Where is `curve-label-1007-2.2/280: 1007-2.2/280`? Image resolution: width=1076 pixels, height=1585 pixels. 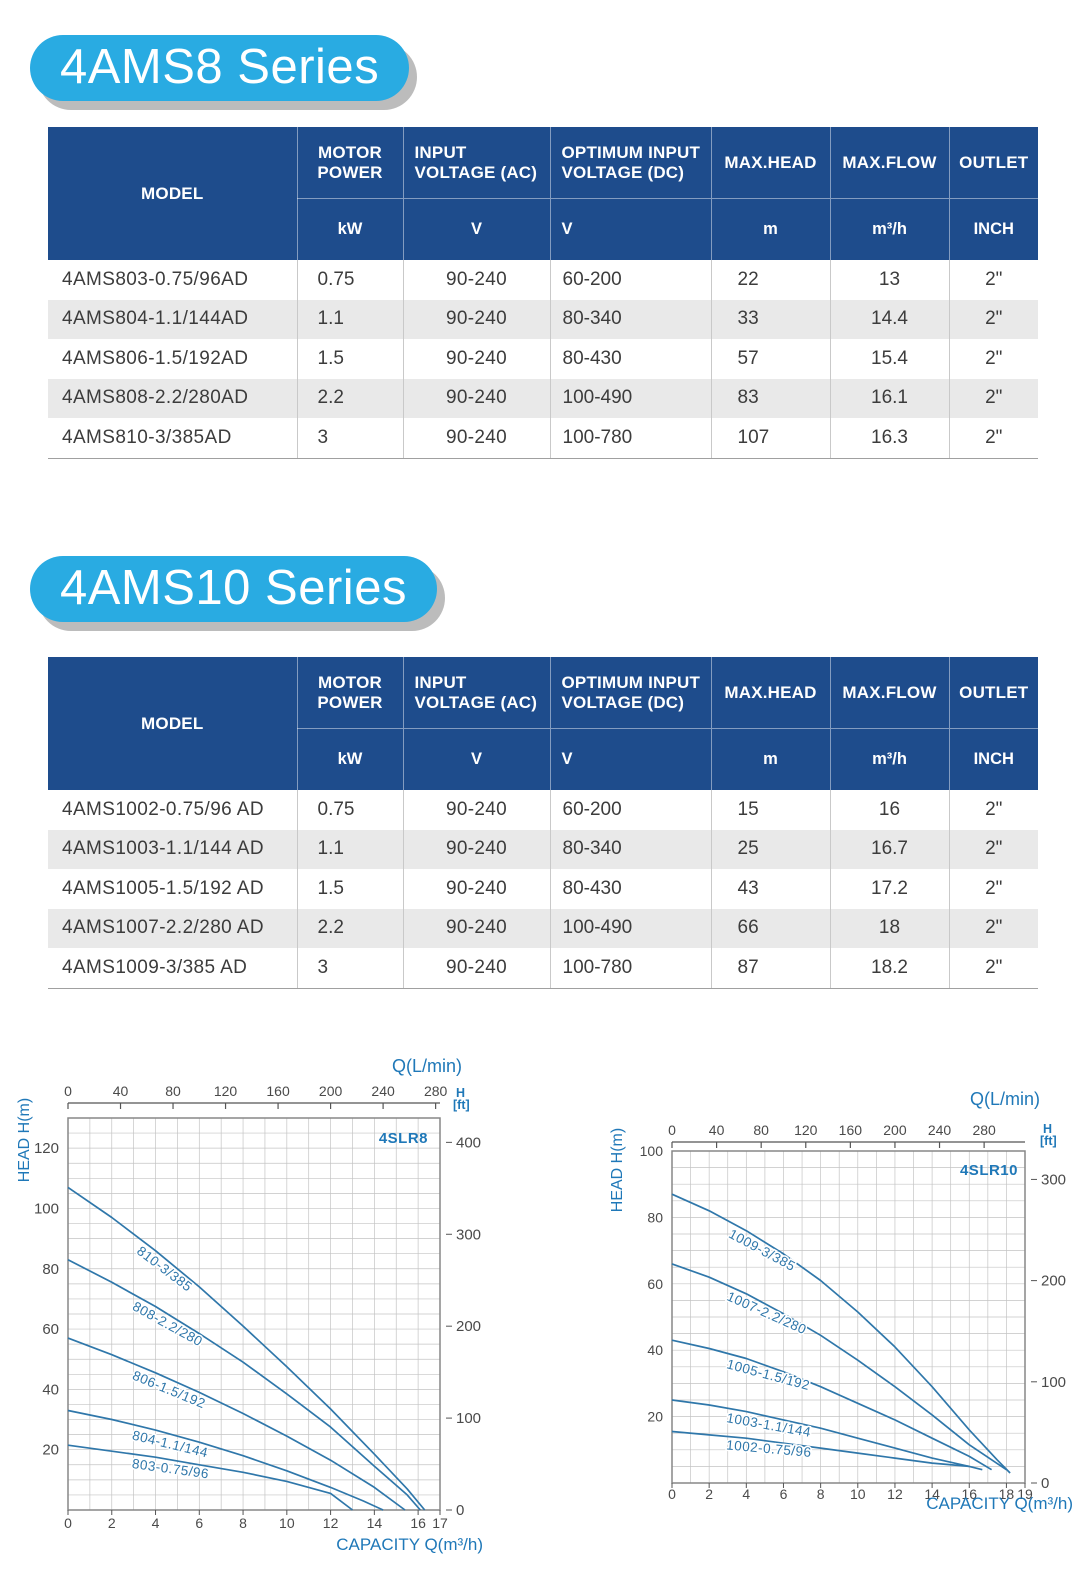
curve-label-1007-2.2/280: 1007-2.2/280 is located at coordinates (767, 1313).